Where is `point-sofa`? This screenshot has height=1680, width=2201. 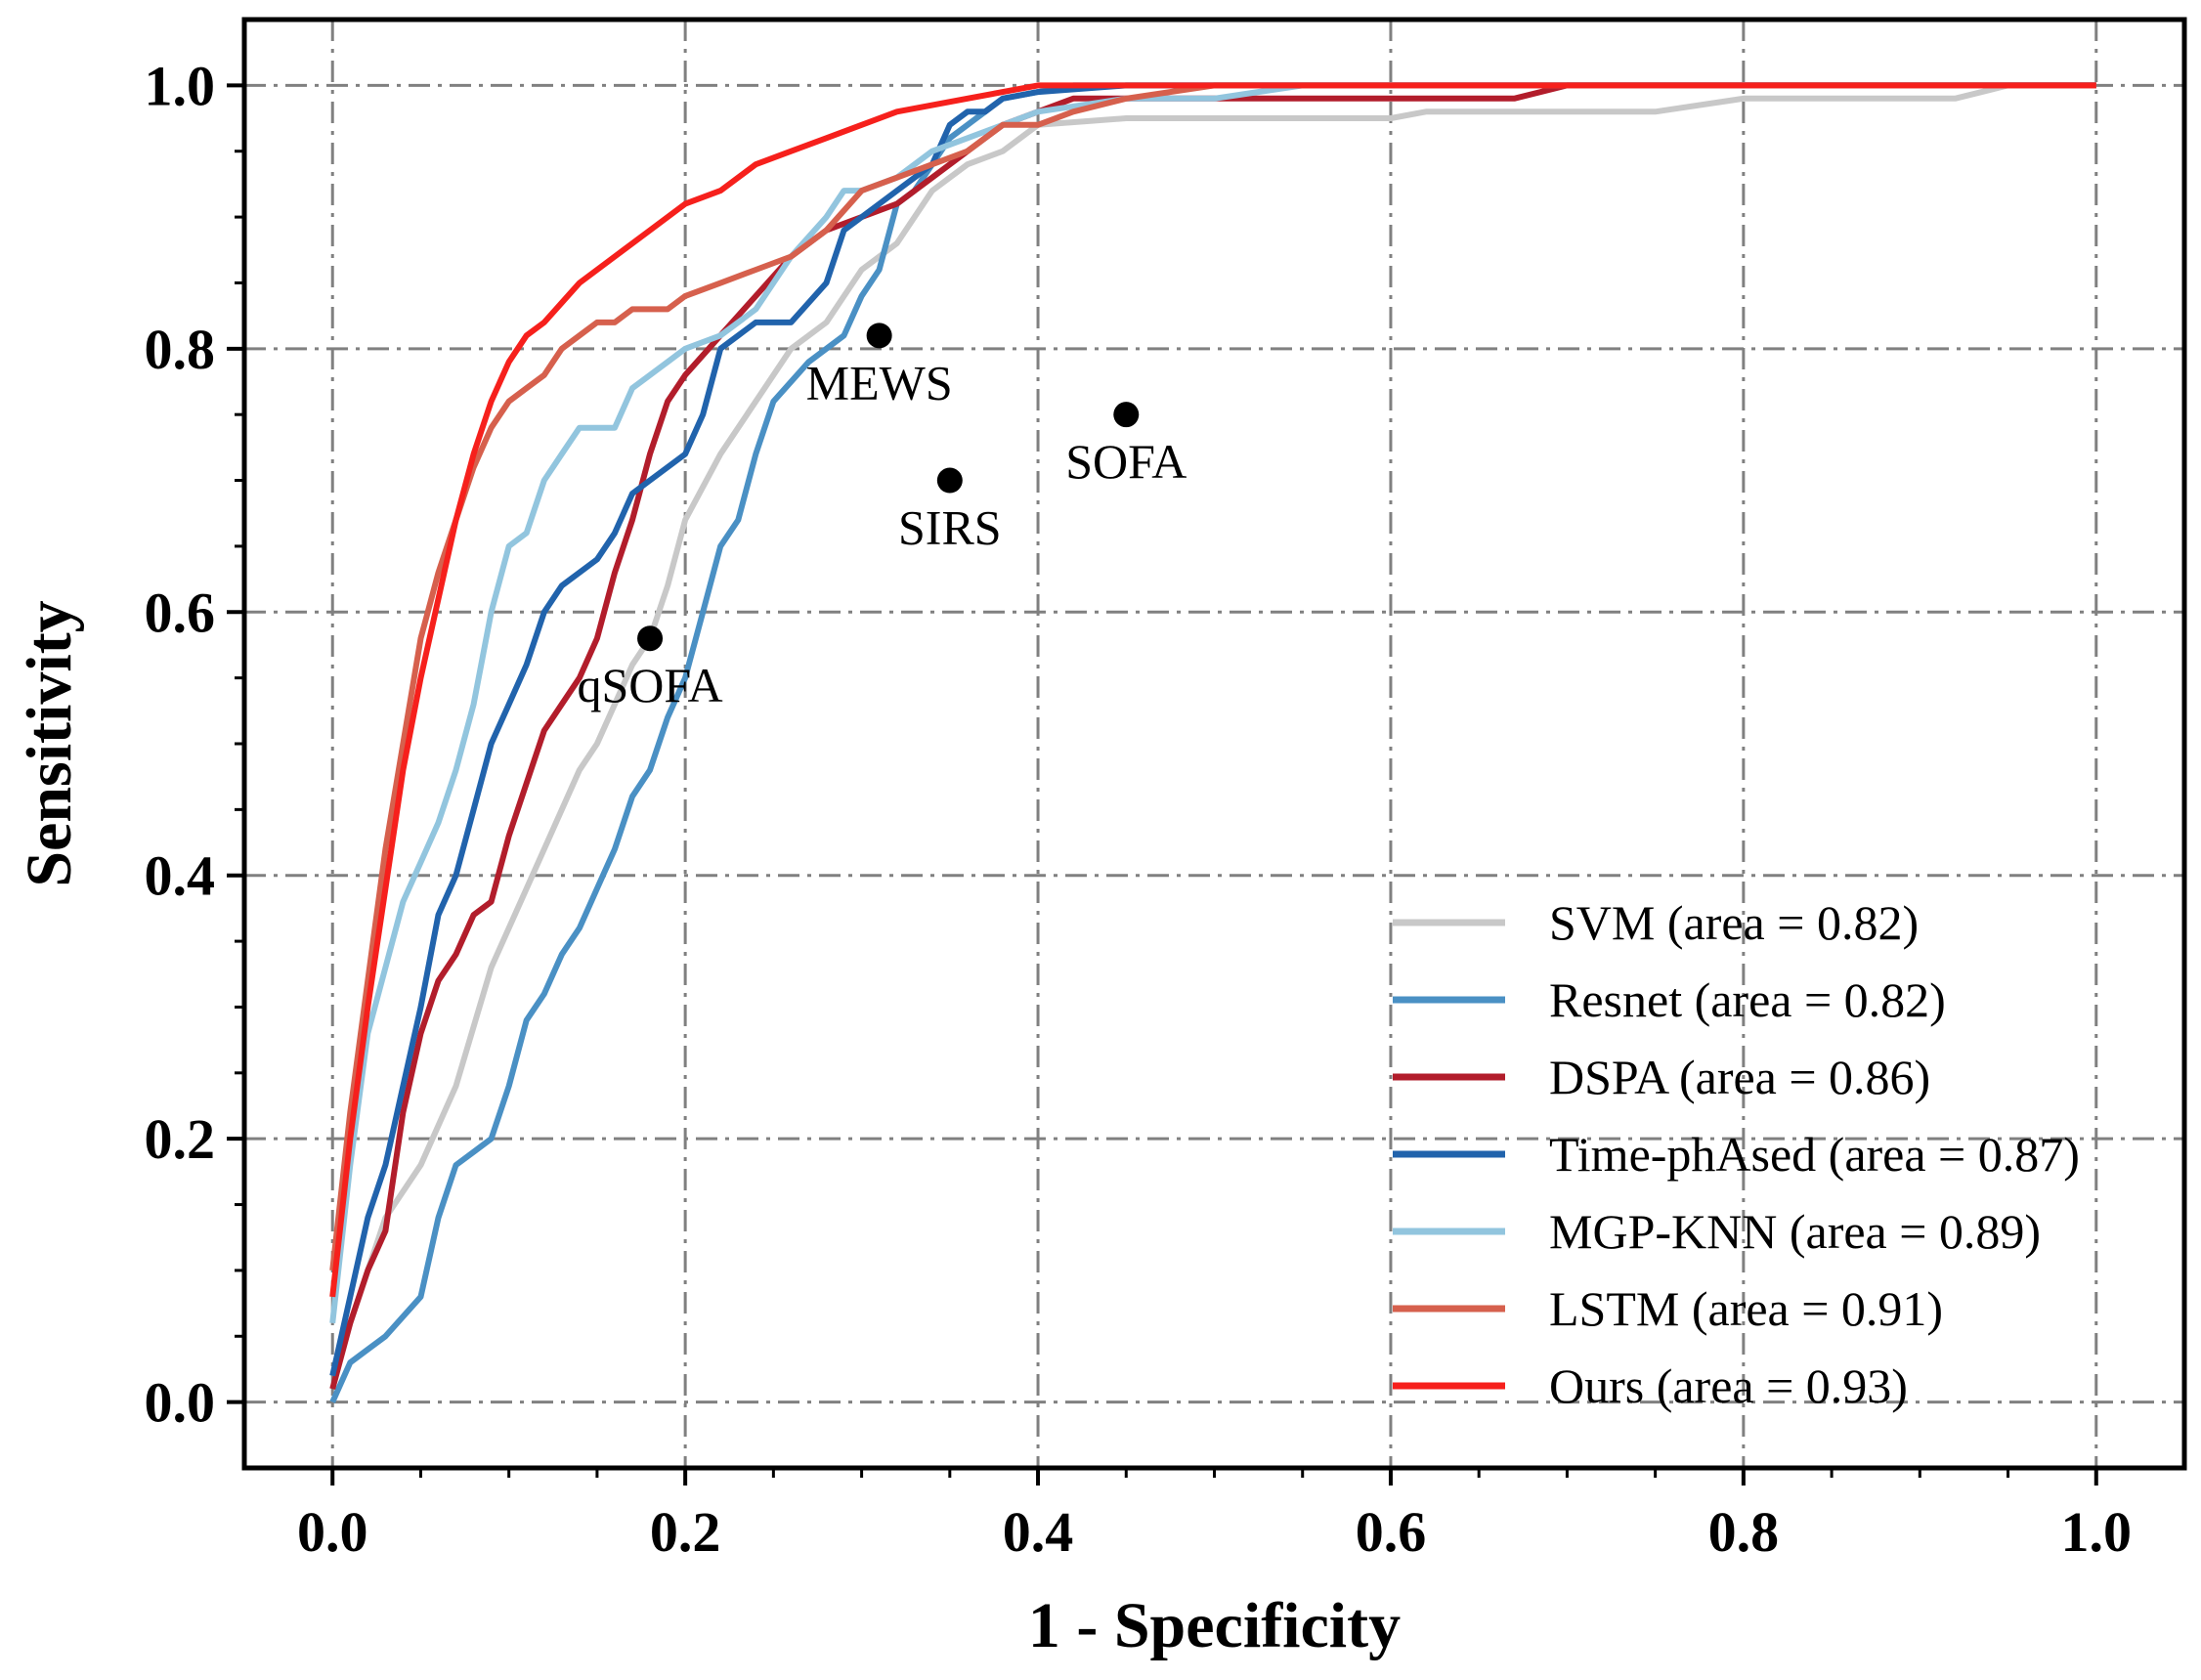 point-sofa is located at coordinates (1126, 415).